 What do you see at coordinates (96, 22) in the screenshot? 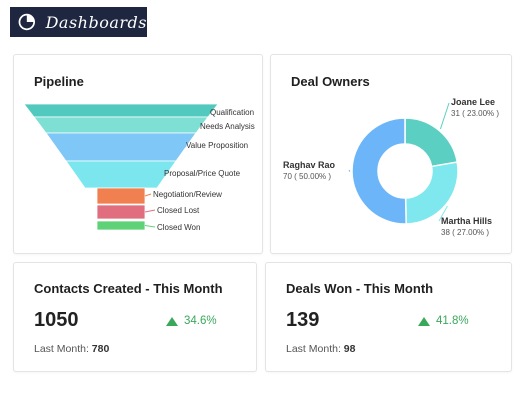
I see `dashboards-title: Dashboards` at bounding box center [96, 22].